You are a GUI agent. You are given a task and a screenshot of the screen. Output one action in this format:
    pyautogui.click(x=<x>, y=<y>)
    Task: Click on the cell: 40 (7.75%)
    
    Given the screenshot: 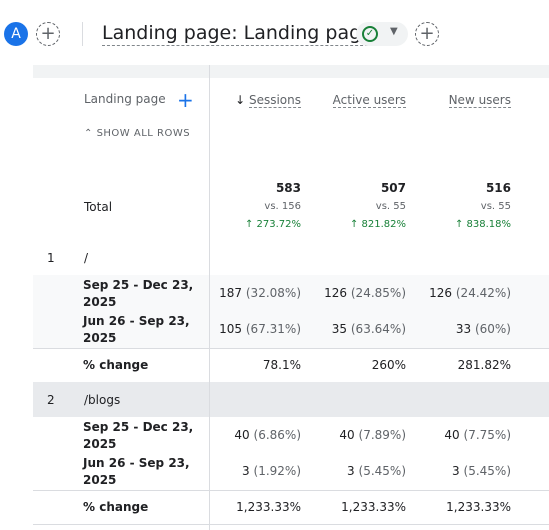 What is the action you would take?
    pyautogui.click(x=477, y=435)
    